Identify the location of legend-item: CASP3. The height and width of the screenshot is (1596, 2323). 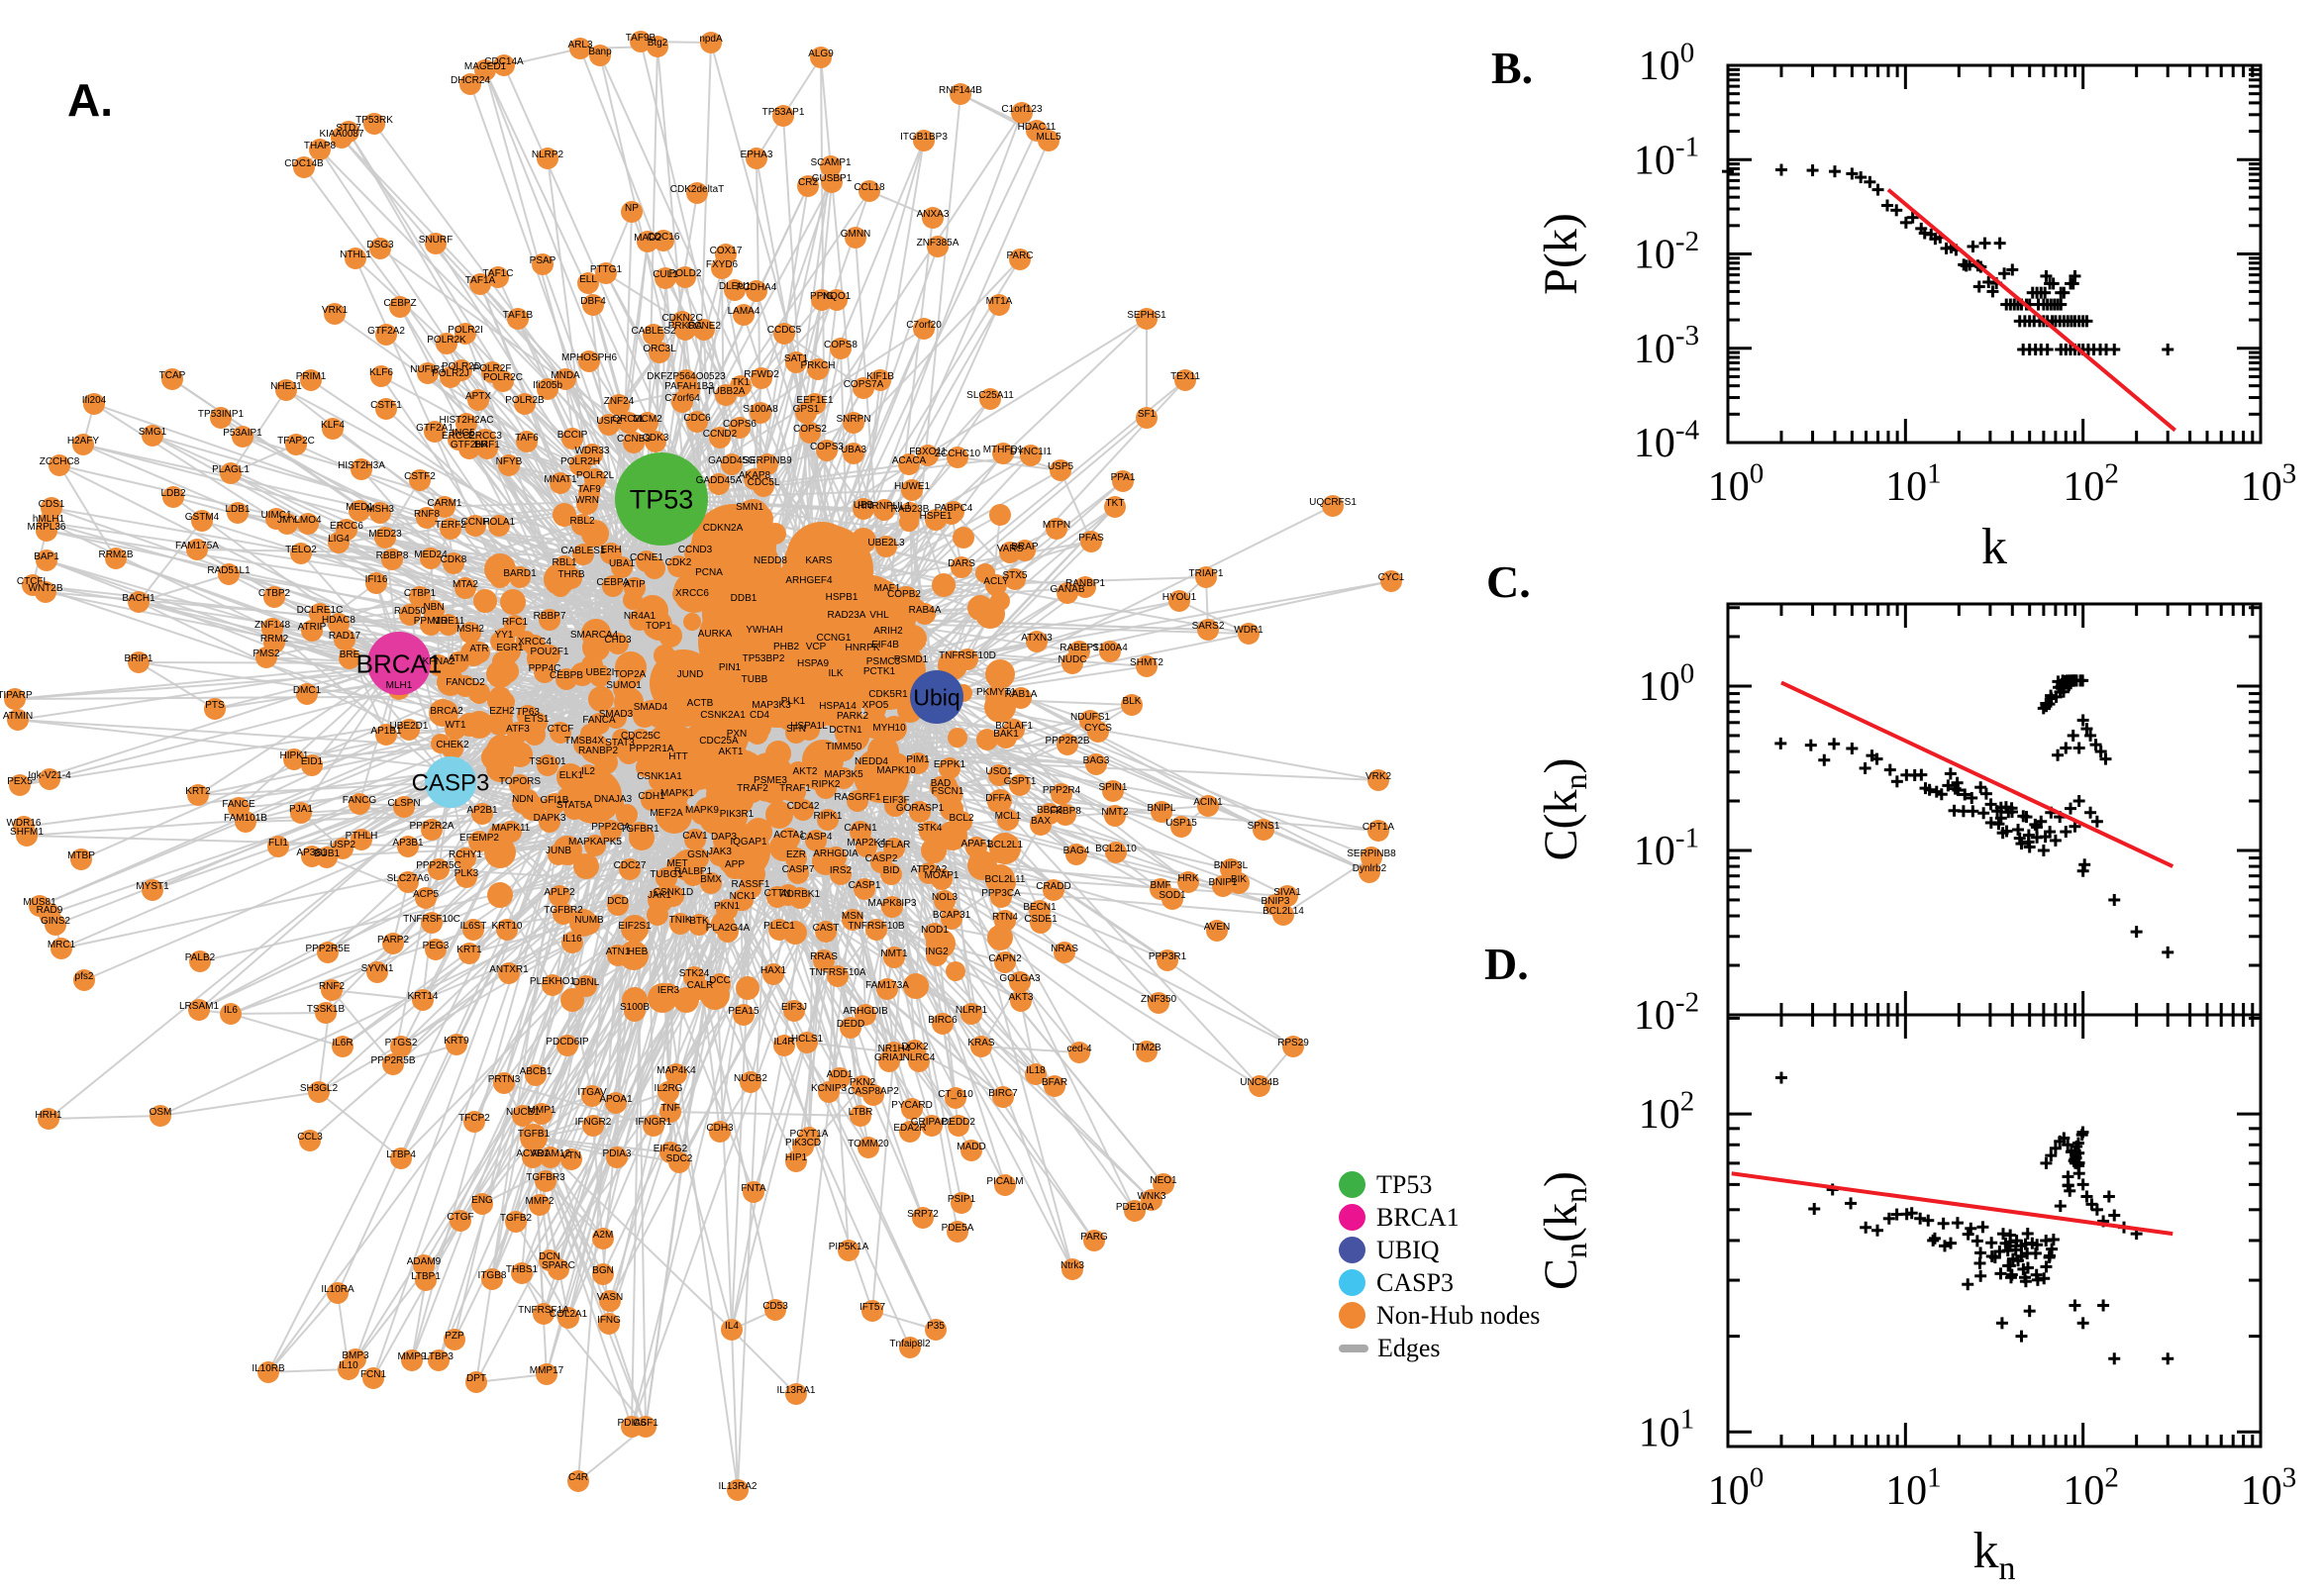
(1396, 1282).